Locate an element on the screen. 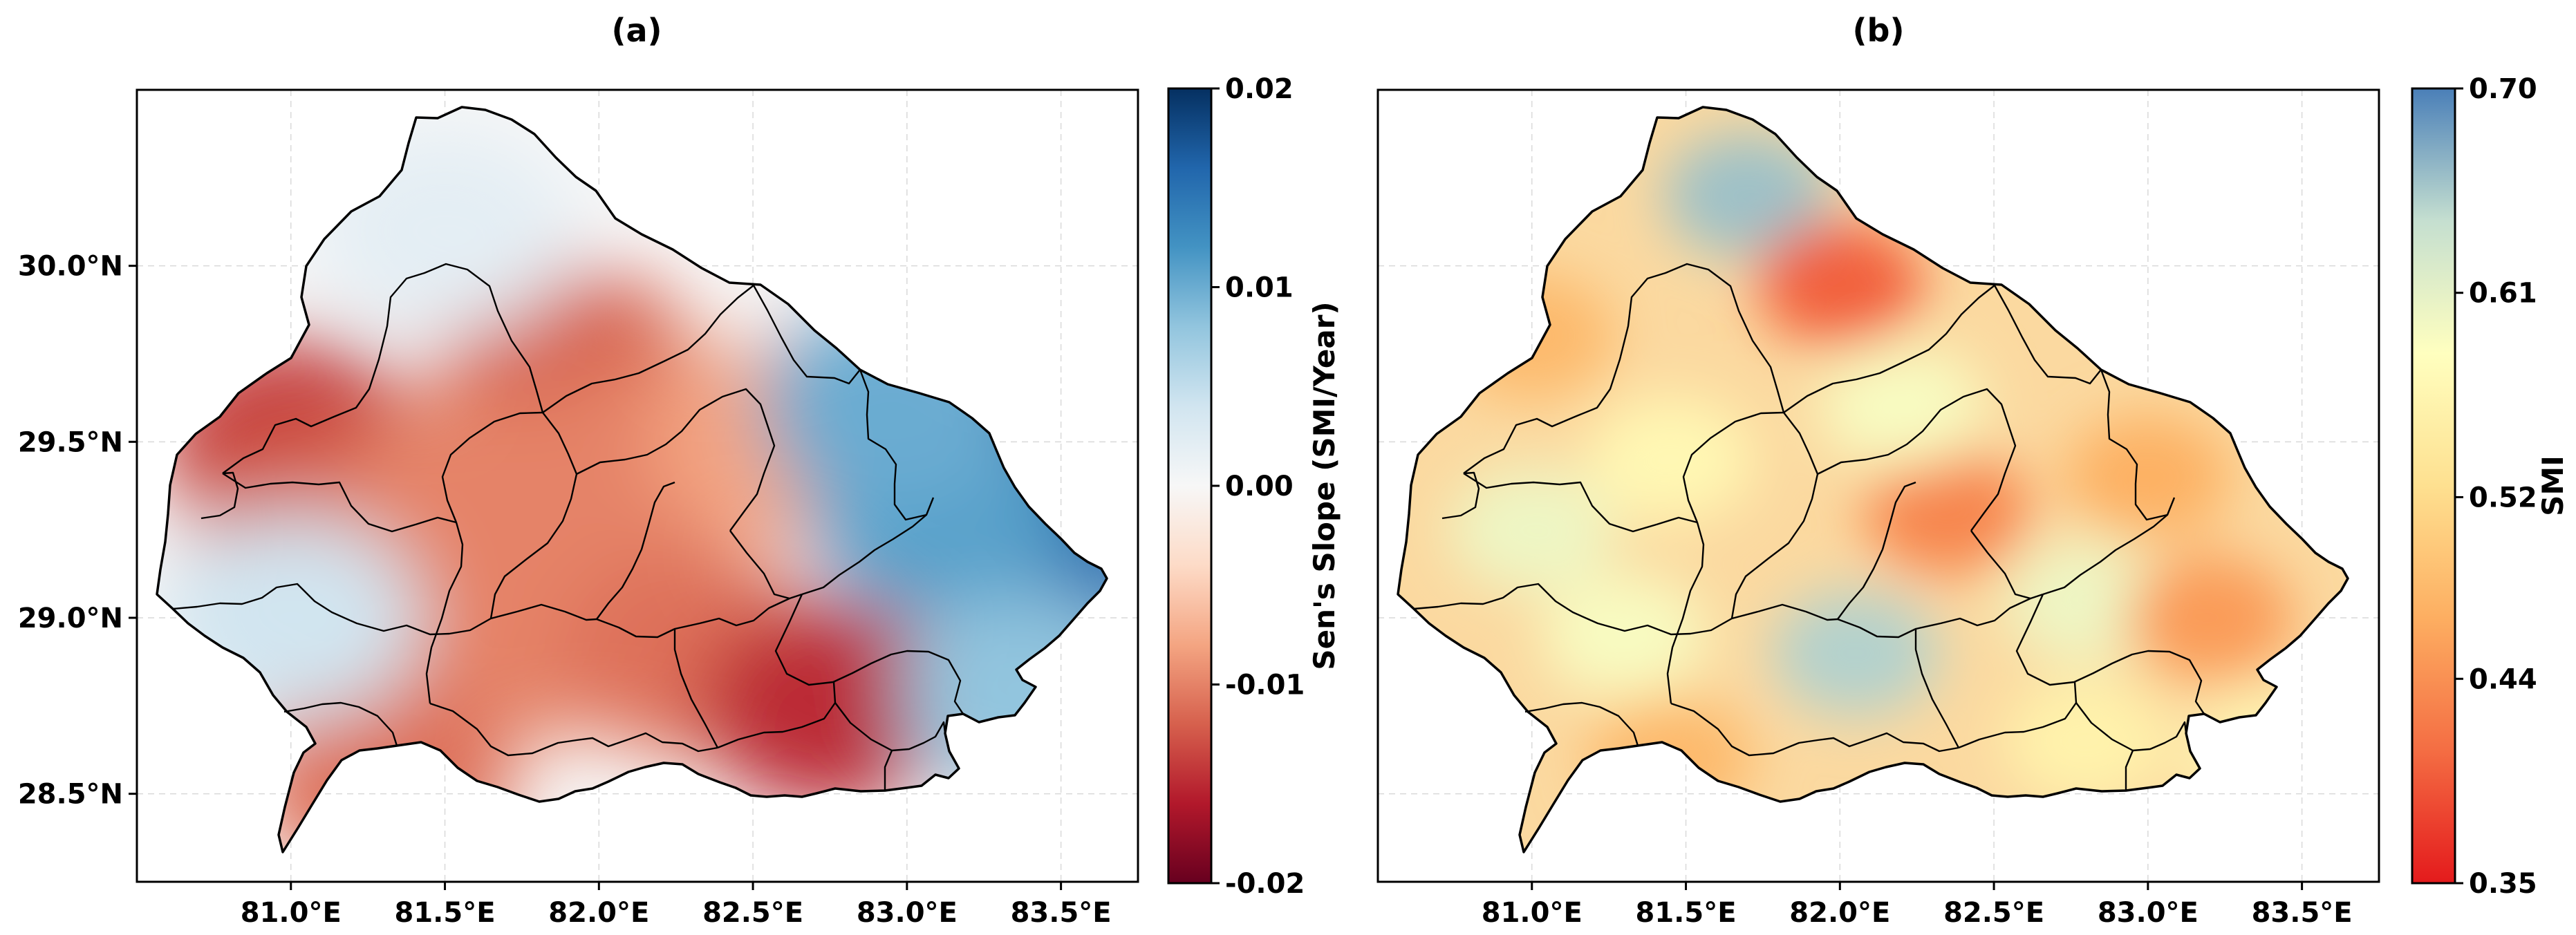 This screenshot has width=2576, height=935. x-tick-label-4: 83.0°E is located at coordinates (907, 913).